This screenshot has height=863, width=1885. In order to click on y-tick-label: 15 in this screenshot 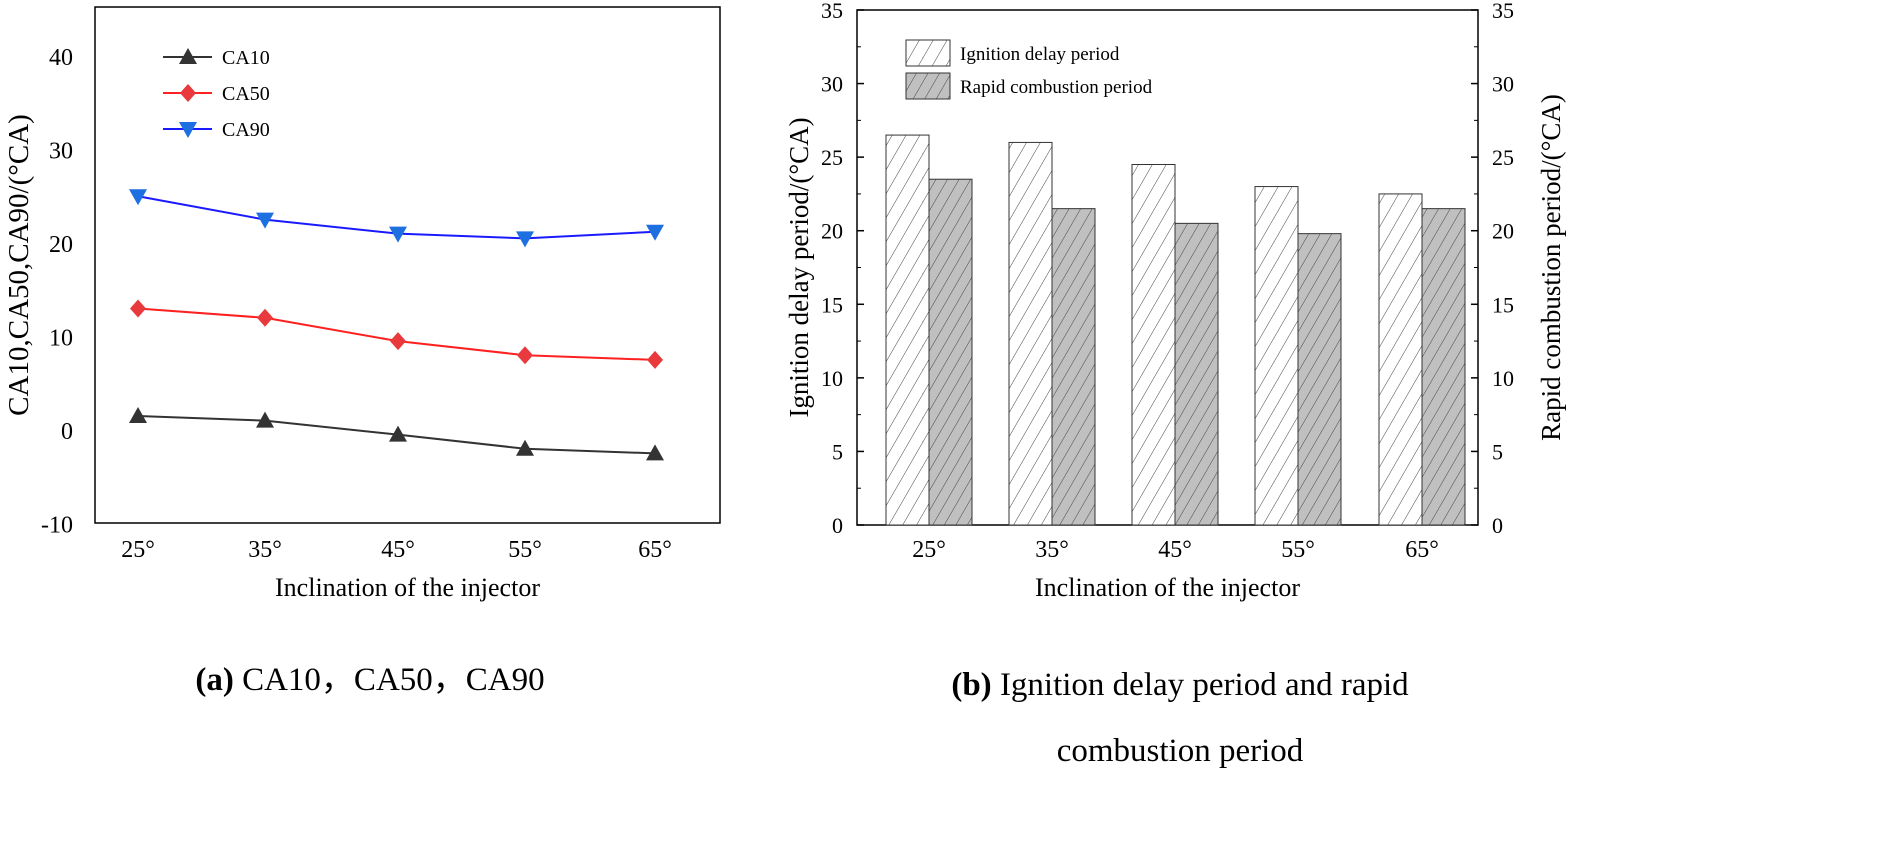, I will do `click(832, 304)`.